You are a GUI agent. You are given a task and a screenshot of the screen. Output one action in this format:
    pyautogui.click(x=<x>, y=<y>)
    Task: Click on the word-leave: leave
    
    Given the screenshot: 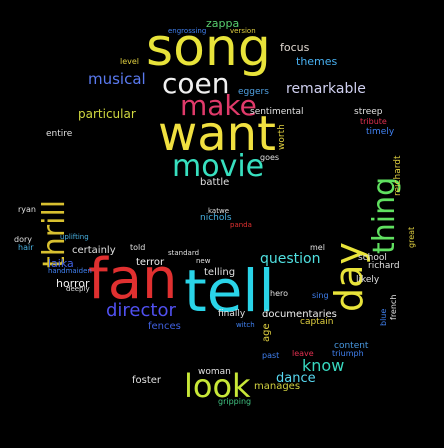 What is the action you would take?
    pyautogui.click(x=303, y=353)
    